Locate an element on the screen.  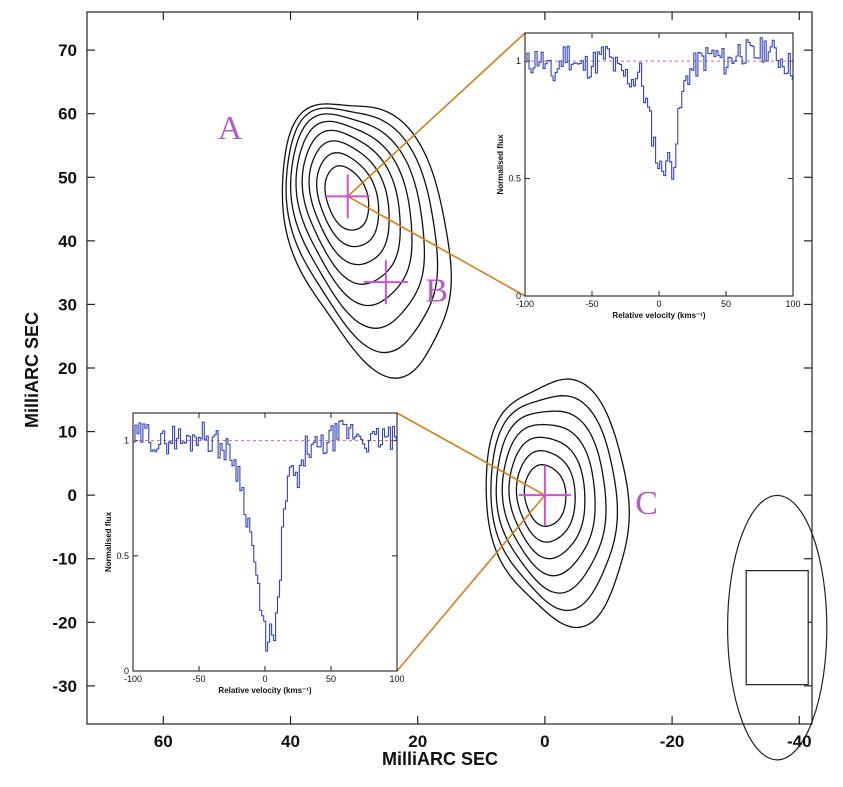
beam-ellipse-shape is located at coordinates (777, 627).